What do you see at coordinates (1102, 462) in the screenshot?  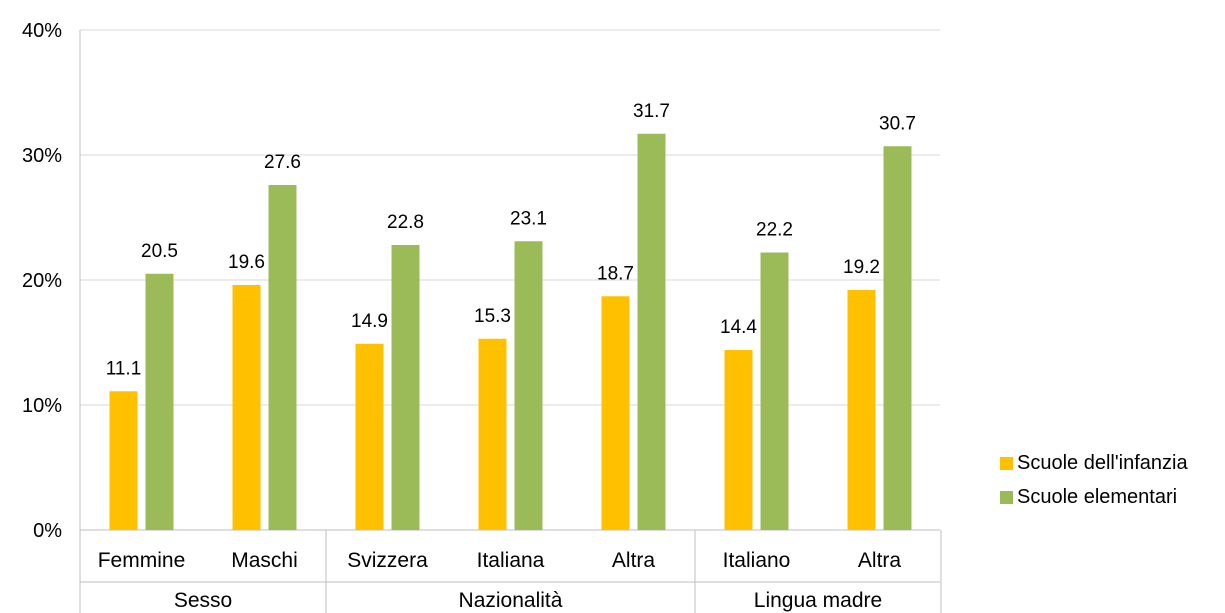 I see `legend-label-infanzia: Scuole dell'infanzia` at bounding box center [1102, 462].